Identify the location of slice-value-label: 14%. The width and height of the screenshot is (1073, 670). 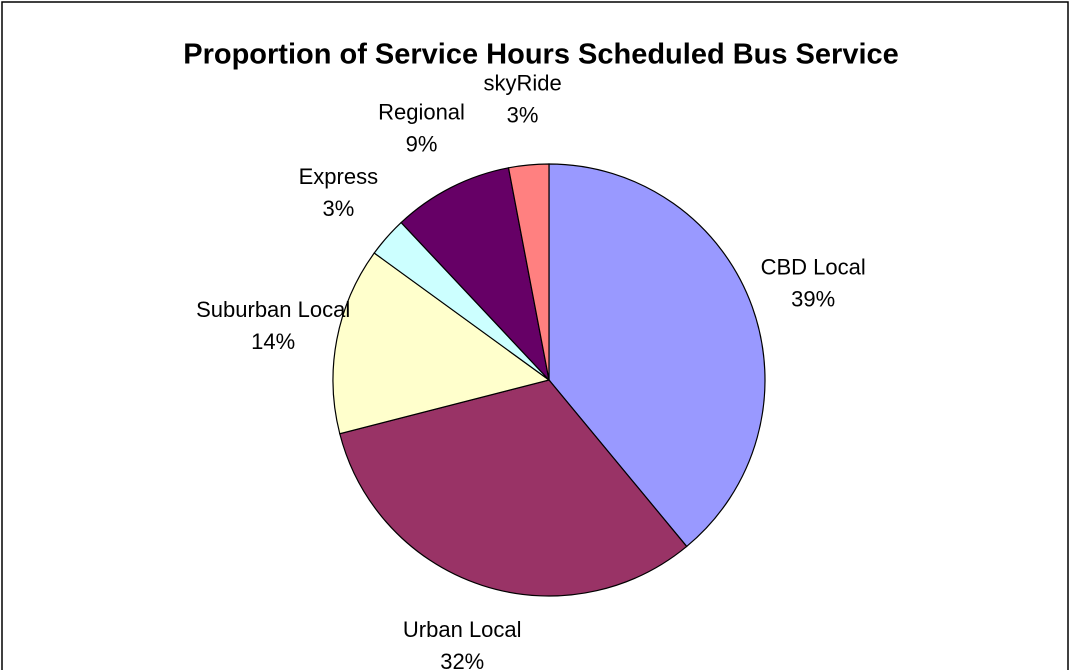
(273, 341).